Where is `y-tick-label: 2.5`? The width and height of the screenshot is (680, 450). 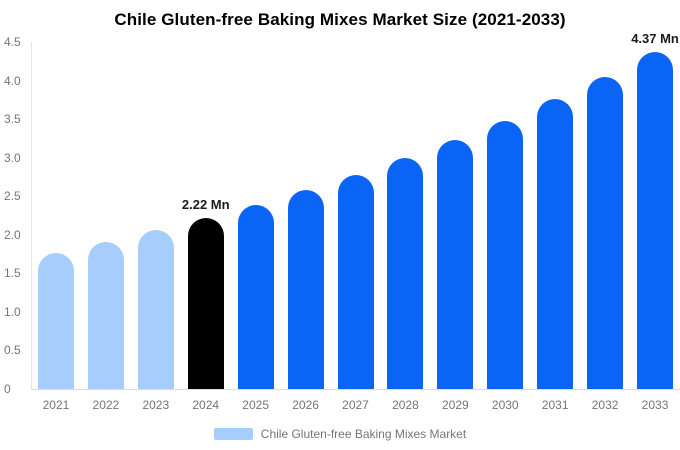 y-tick-label: 2.5 is located at coordinates (12, 196).